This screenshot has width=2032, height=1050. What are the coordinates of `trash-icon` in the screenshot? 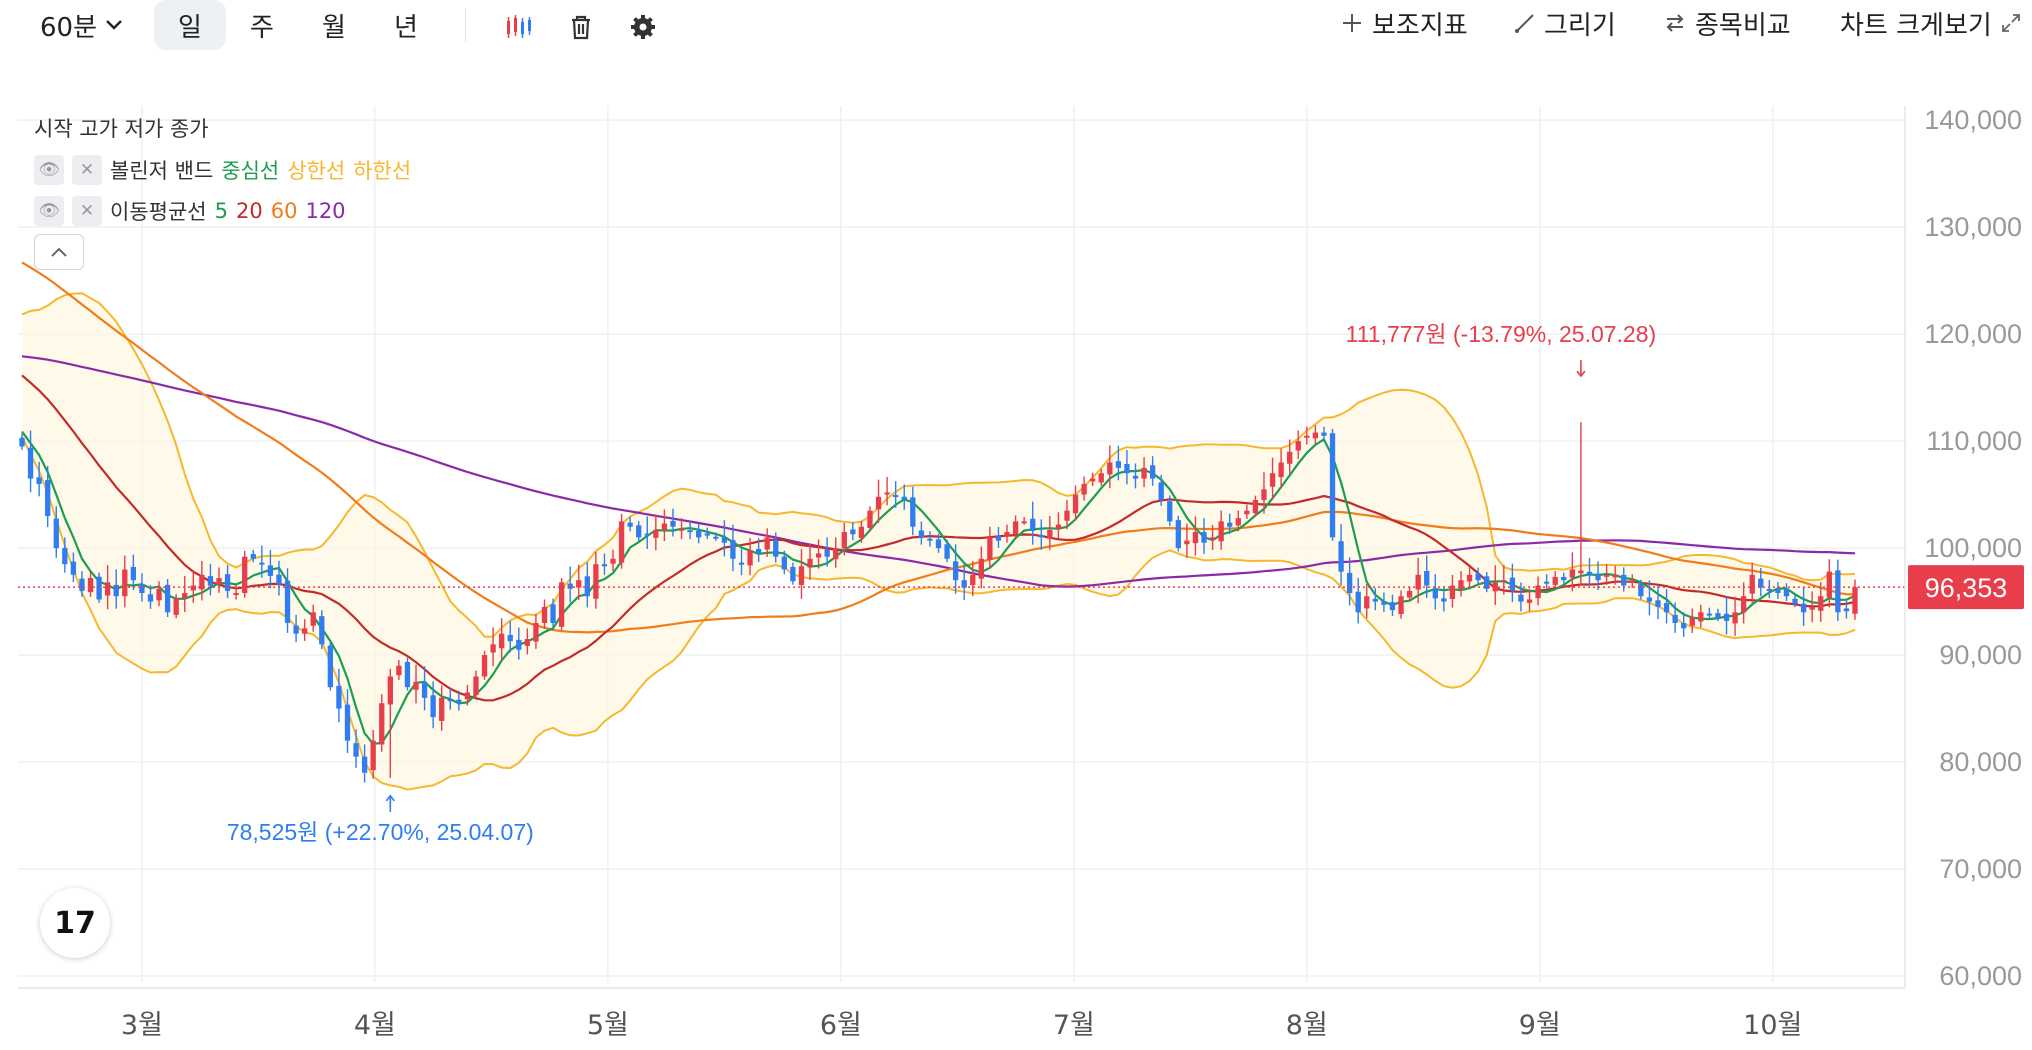 It's located at (581, 27).